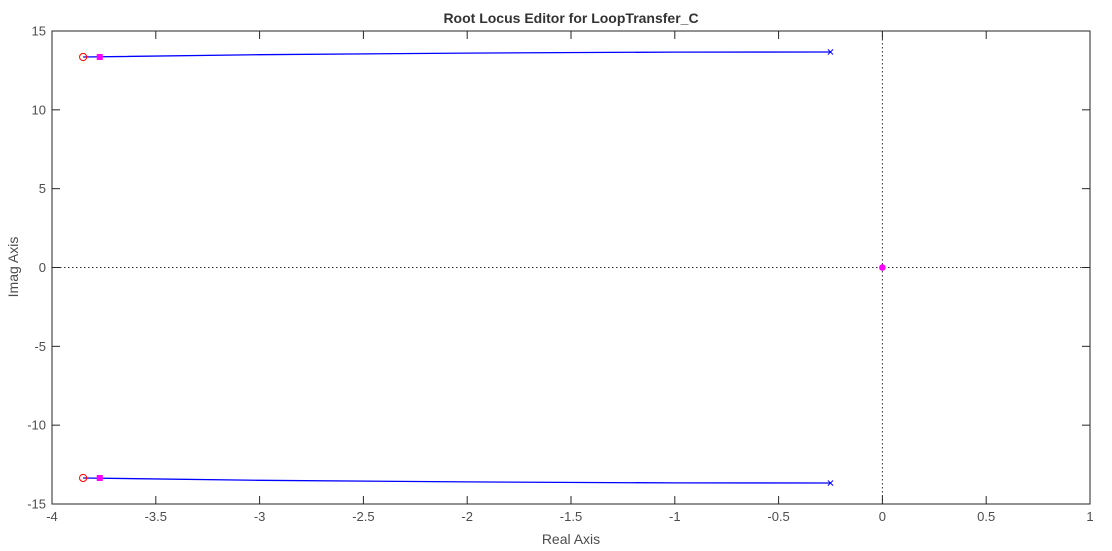  What do you see at coordinates (882, 516) in the screenshot?
I see `x-tick-label: 0` at bounding box center [882, 516].